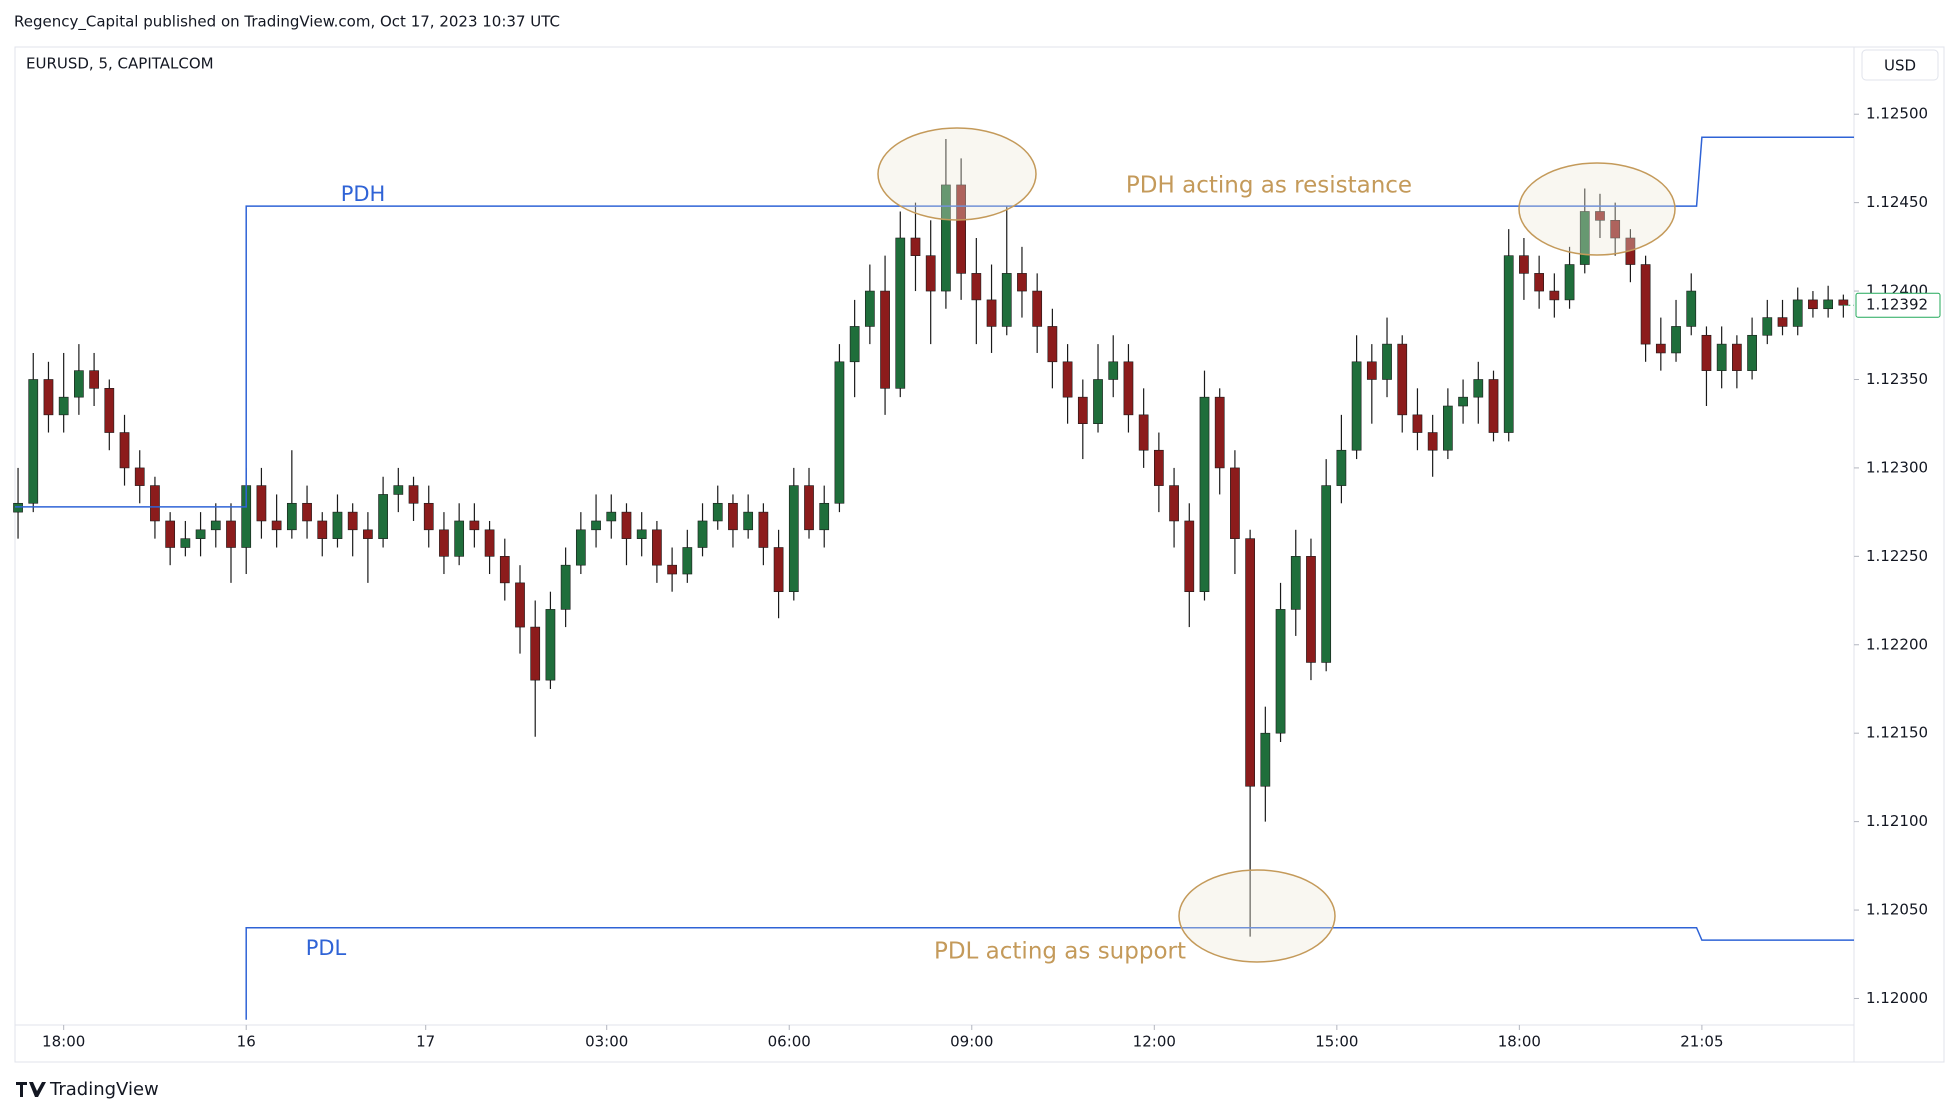 The image size is (1950, 1110). What do you see at coordinates (363, 194) in the screenshot?
I see `line-label: PDH` at bounding box center [363, 194].